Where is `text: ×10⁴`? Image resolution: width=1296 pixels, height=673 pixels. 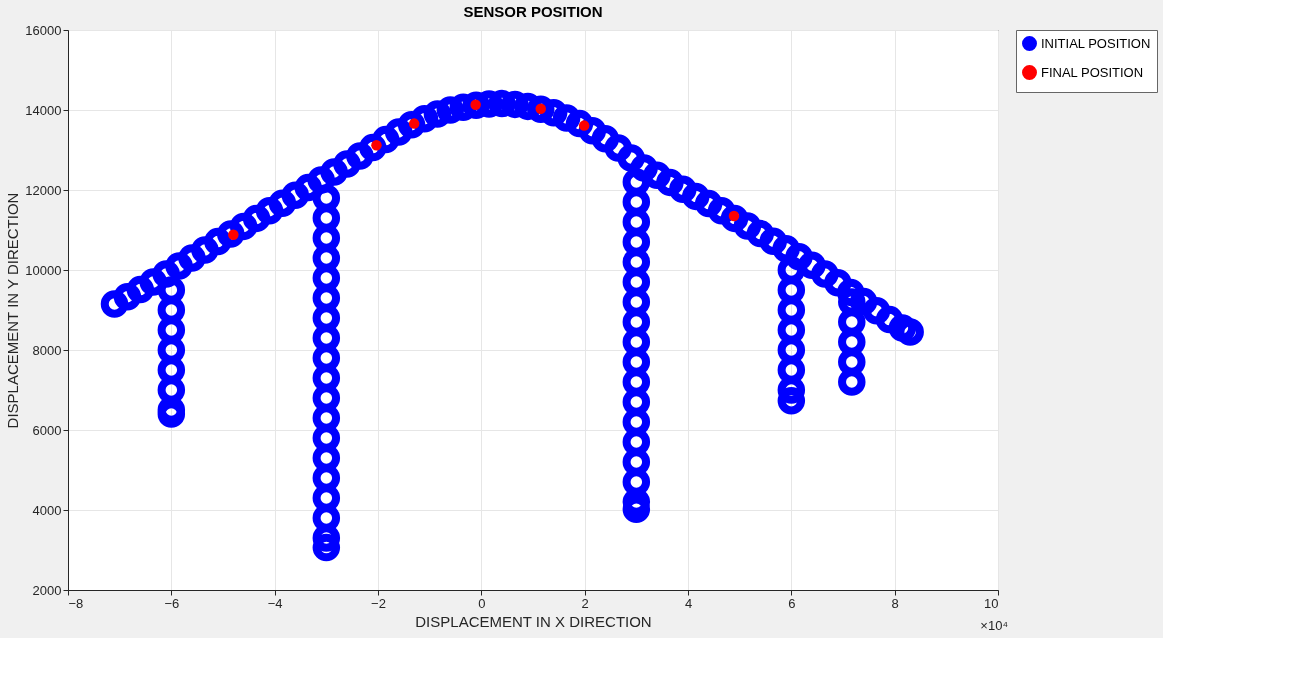
text: ×10⁴ is located at coordinates (994, 625).